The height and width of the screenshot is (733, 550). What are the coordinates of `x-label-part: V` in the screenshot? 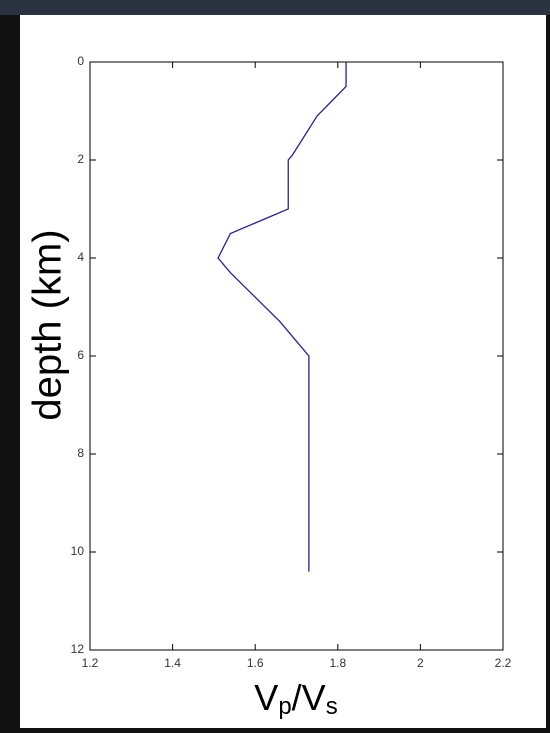 It's located at (266, 697).